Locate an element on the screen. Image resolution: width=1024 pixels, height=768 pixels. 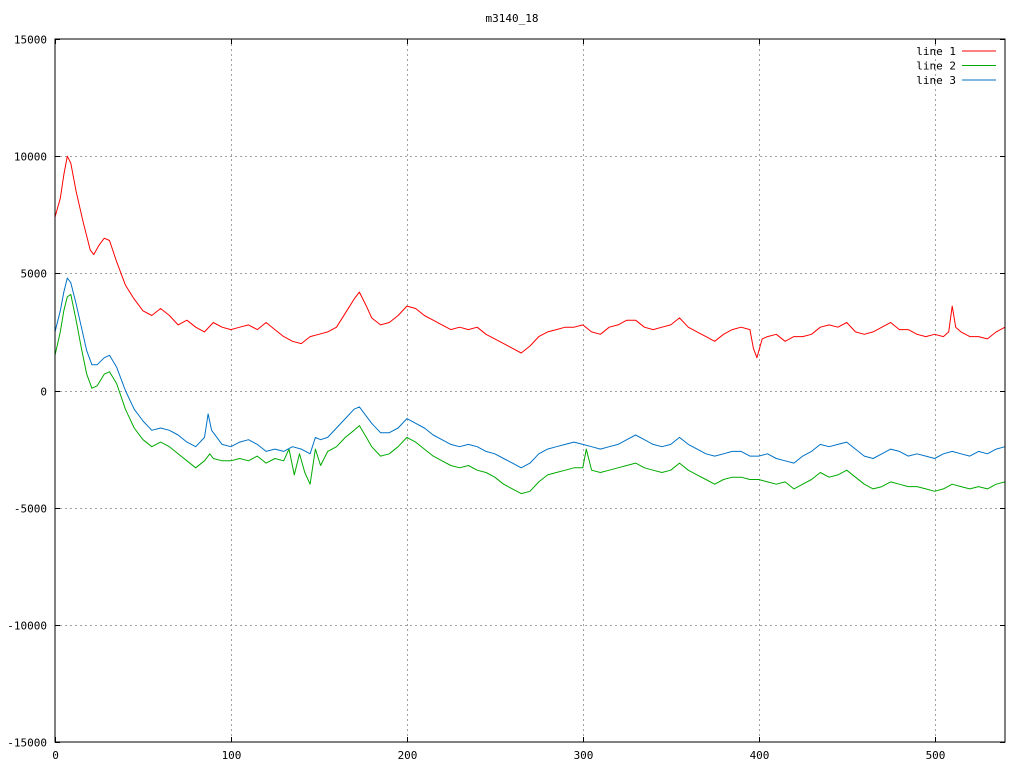
y-tick-label: -5000 is located at coordinates (30, 509).